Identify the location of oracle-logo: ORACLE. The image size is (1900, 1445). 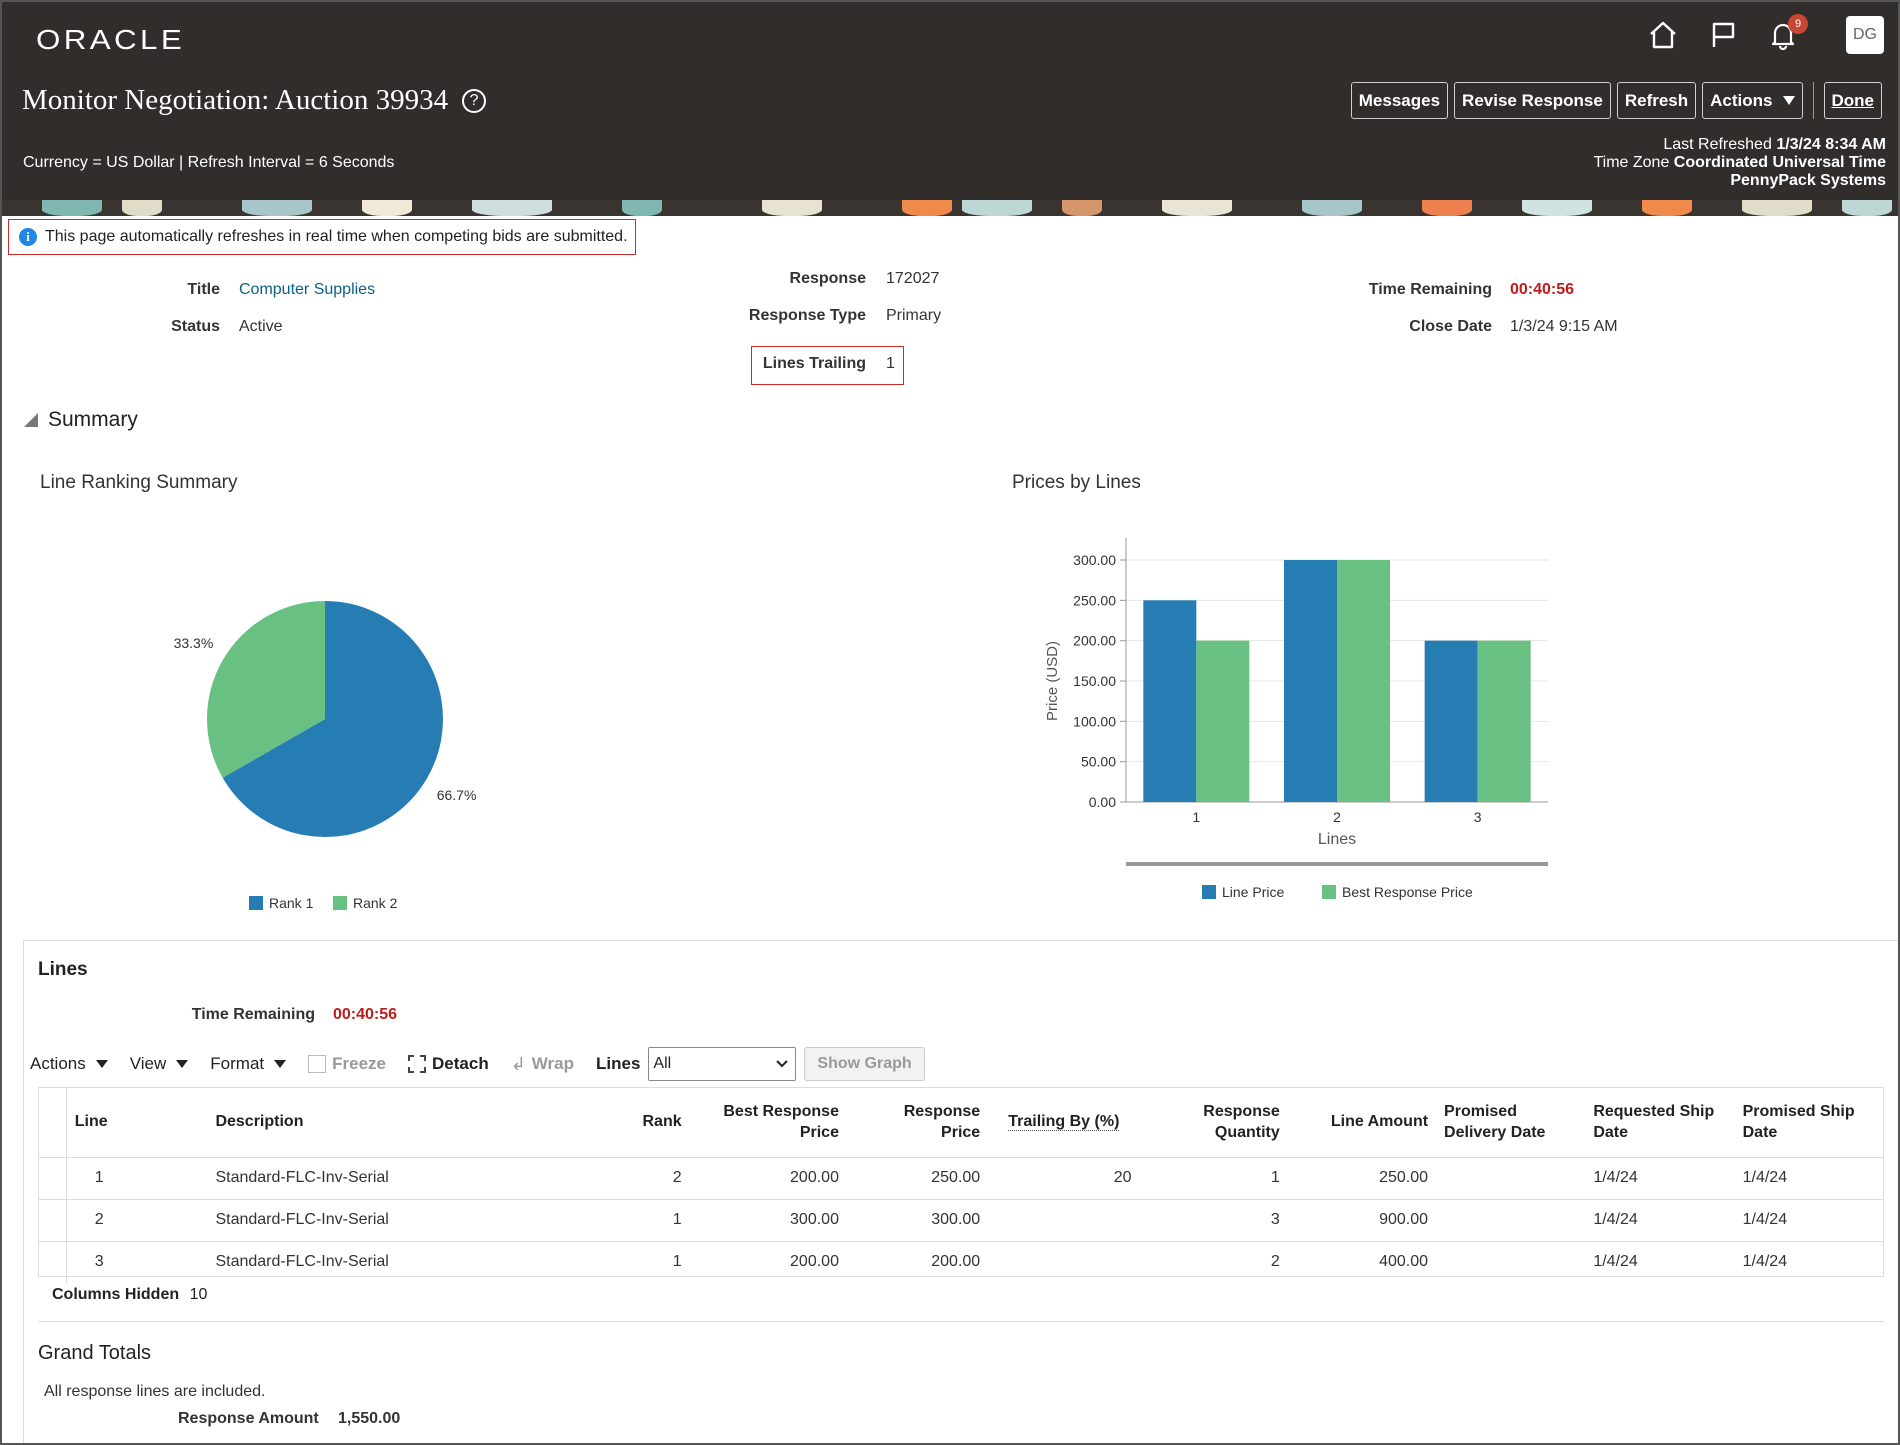
(111, 39).